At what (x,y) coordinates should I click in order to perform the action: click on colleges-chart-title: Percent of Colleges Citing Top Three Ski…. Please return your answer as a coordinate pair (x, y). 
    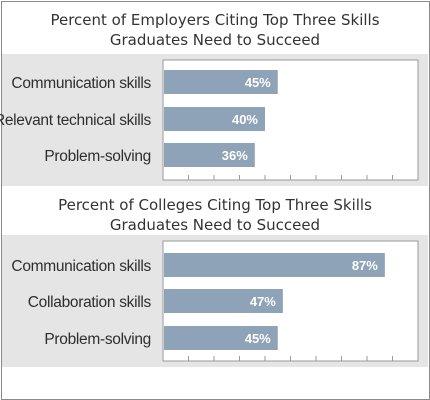
    Looking at the image, I should click on (215, 215).